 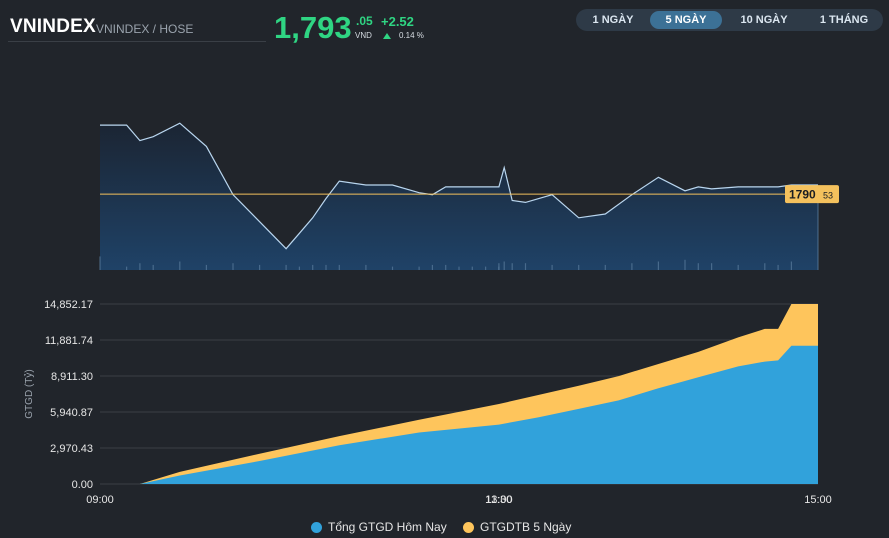 What do you see at coordinates (145, 29) in the screenshot?
I see `exchange-label: VNINDEX / HOSE` at bounding box center [145, 29].